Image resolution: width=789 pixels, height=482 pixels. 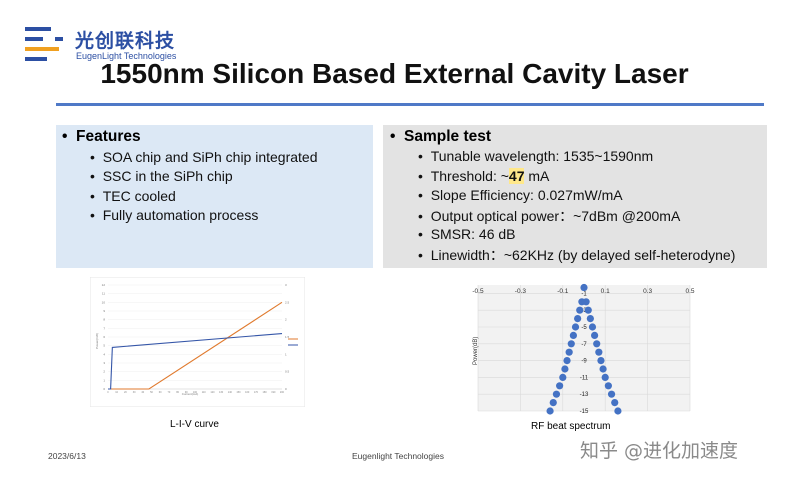 What do you see at coordinates (265, 392) in the screenshot?
I see `liv-x-tick: 180` at bounding box center [265, 392].